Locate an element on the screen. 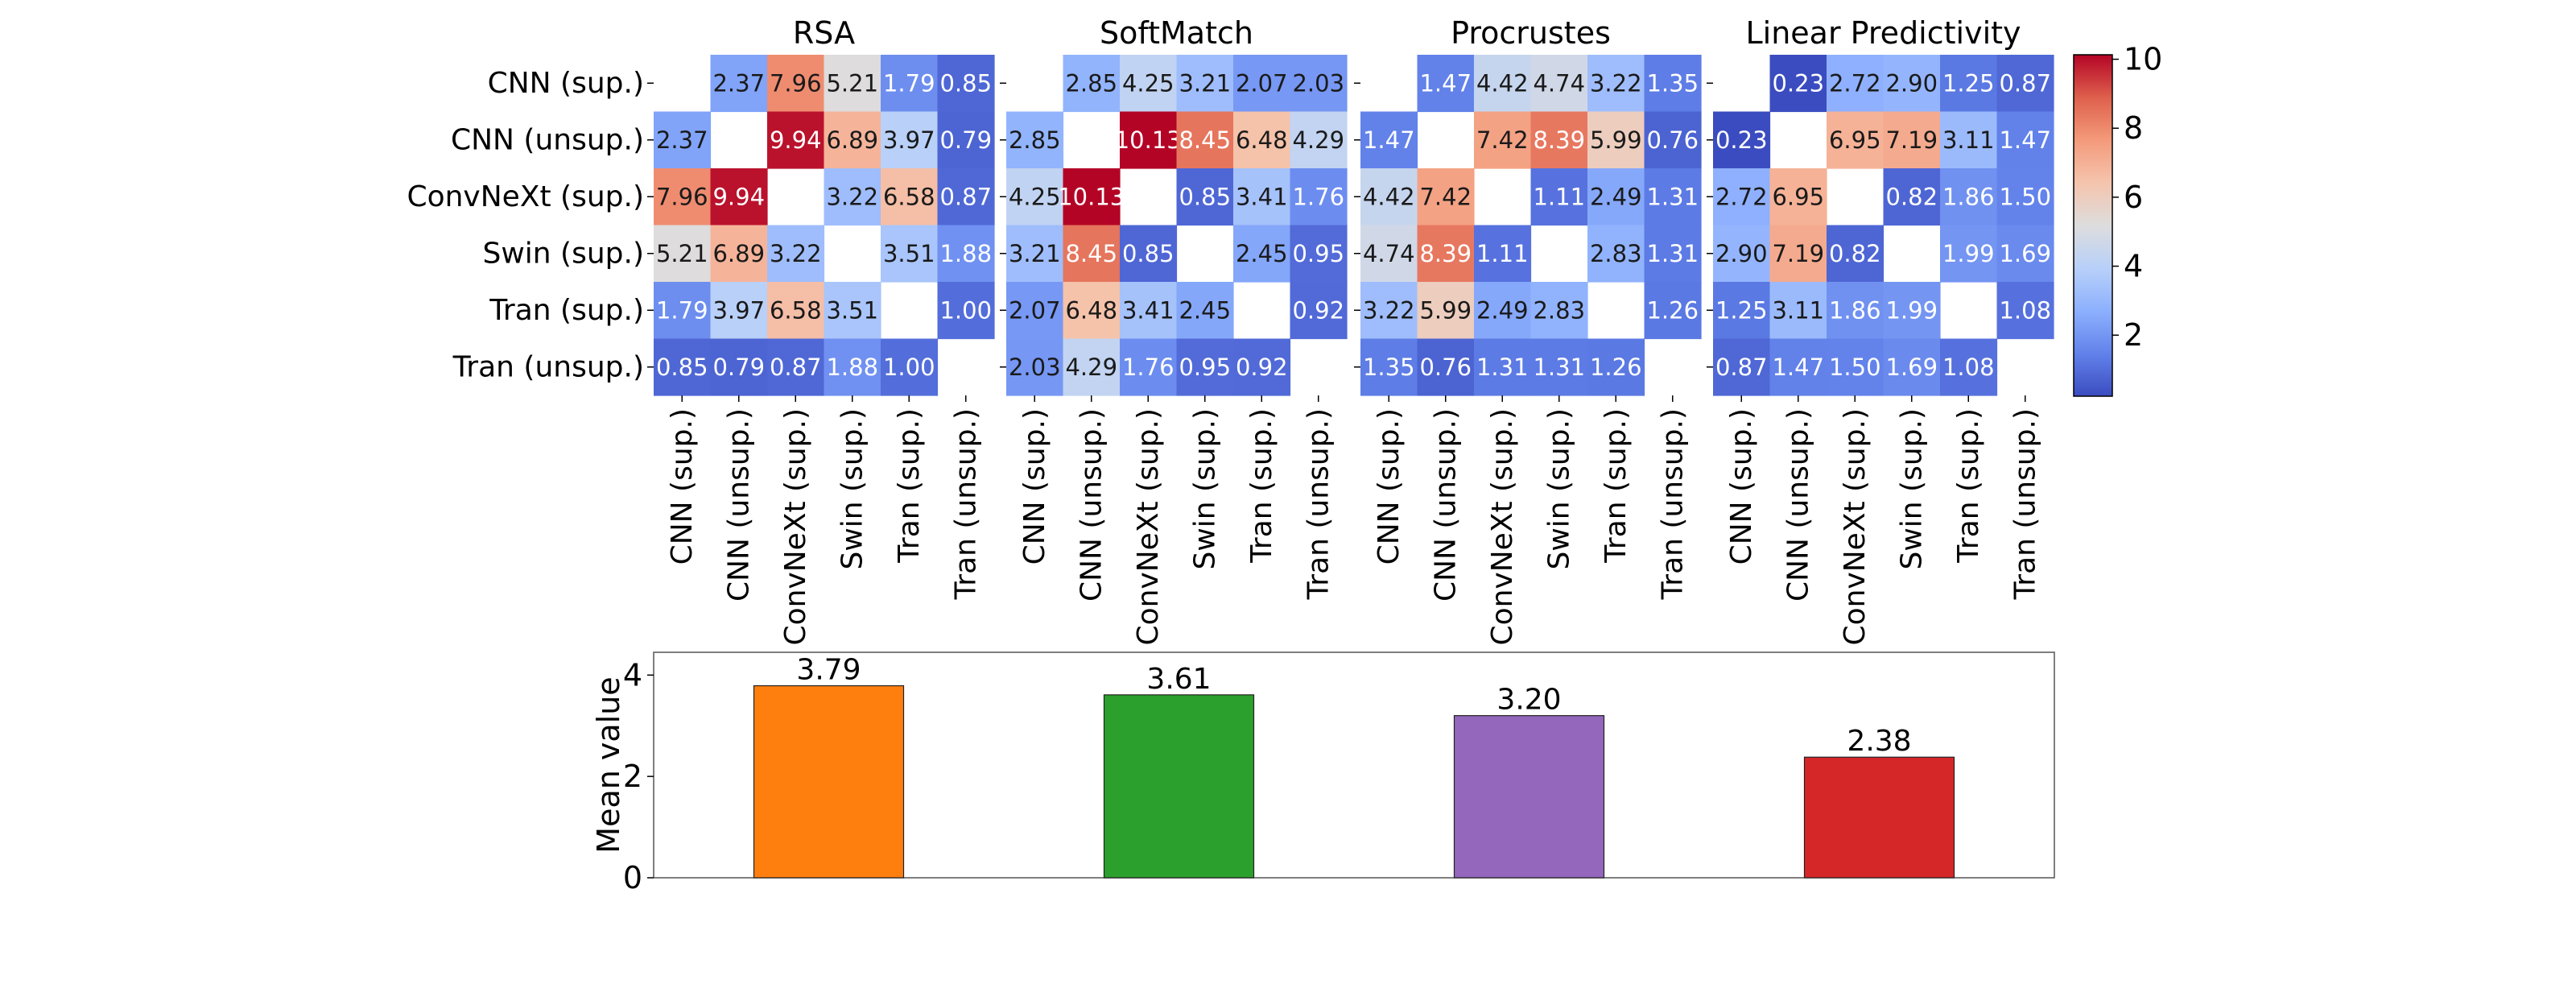  heatmap-cell-label: 3.51 is located at coordinates (909, 253).